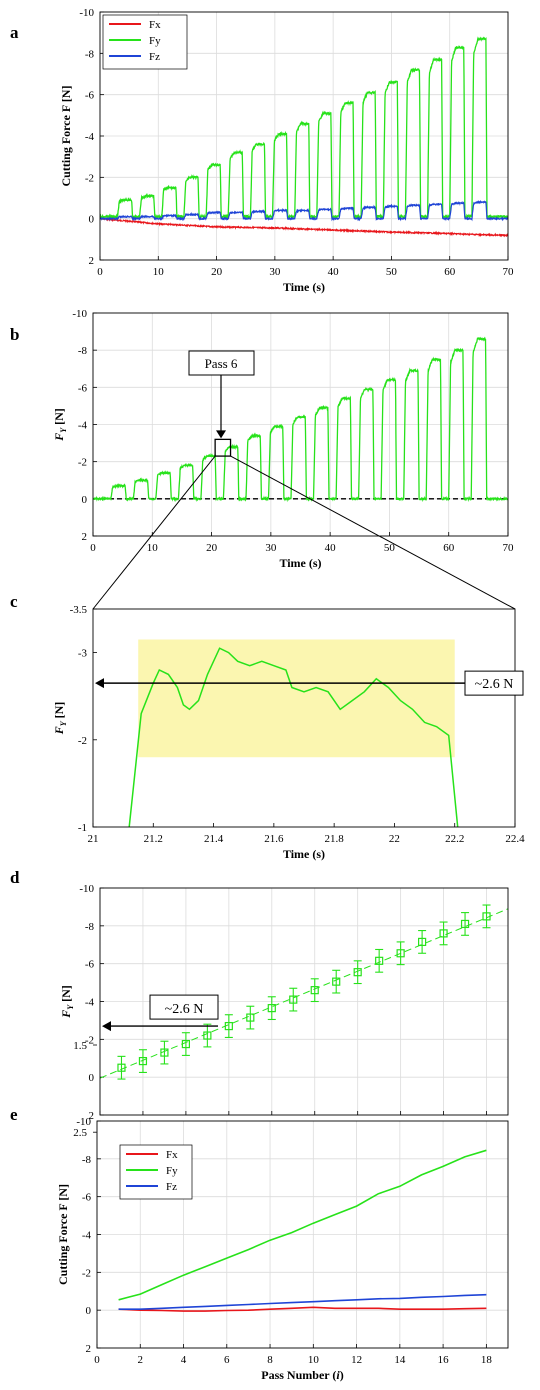 The image size is (540, 1390). What do you see at coordinates (338, 1375) in the screenshot?
I see `x-axis-label-part: i` at bounding box center [338, 1375].